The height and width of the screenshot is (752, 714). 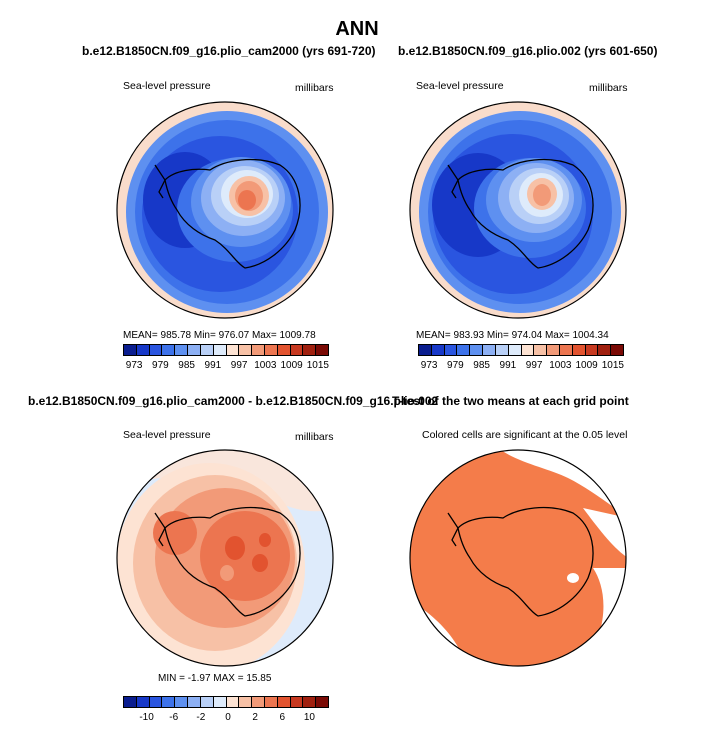 What do you see at coordinates (309, 717) in the screenshot?
I see `colorbar-tick-label: 10` at bounding box center [309, 717].